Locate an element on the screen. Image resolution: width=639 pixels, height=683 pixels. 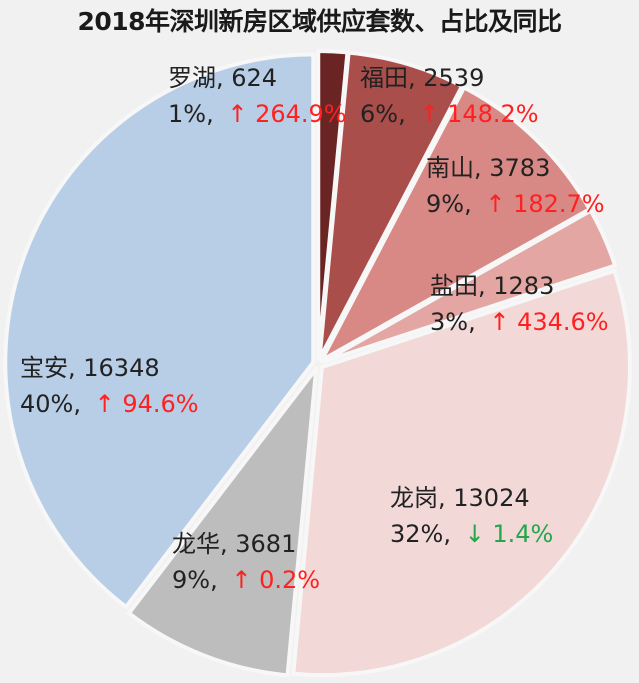
chart-title: 2018年深圳新房区域供应套数、占比及同比 is located at coordinates (319, 21).